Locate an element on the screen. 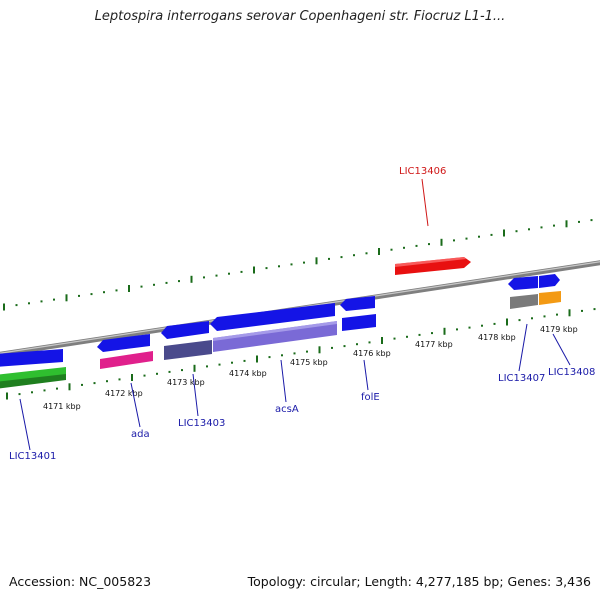 This screenshot has height=600, width=600. kbp-label: 4179 kbp is located at coordinates (559, 329).